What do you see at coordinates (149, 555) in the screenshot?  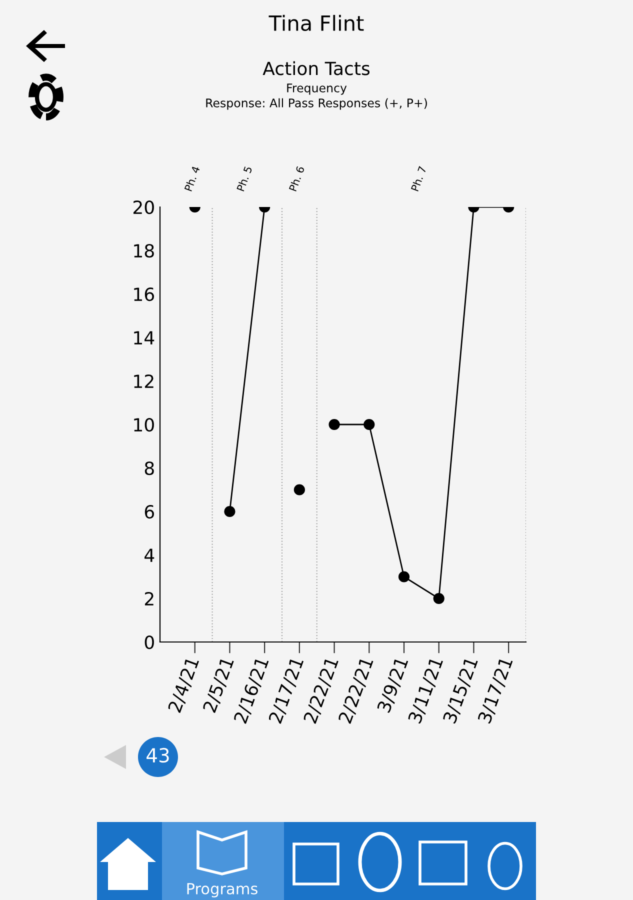 I see `y-tick-label: 4` at bounding box center [149, 555].